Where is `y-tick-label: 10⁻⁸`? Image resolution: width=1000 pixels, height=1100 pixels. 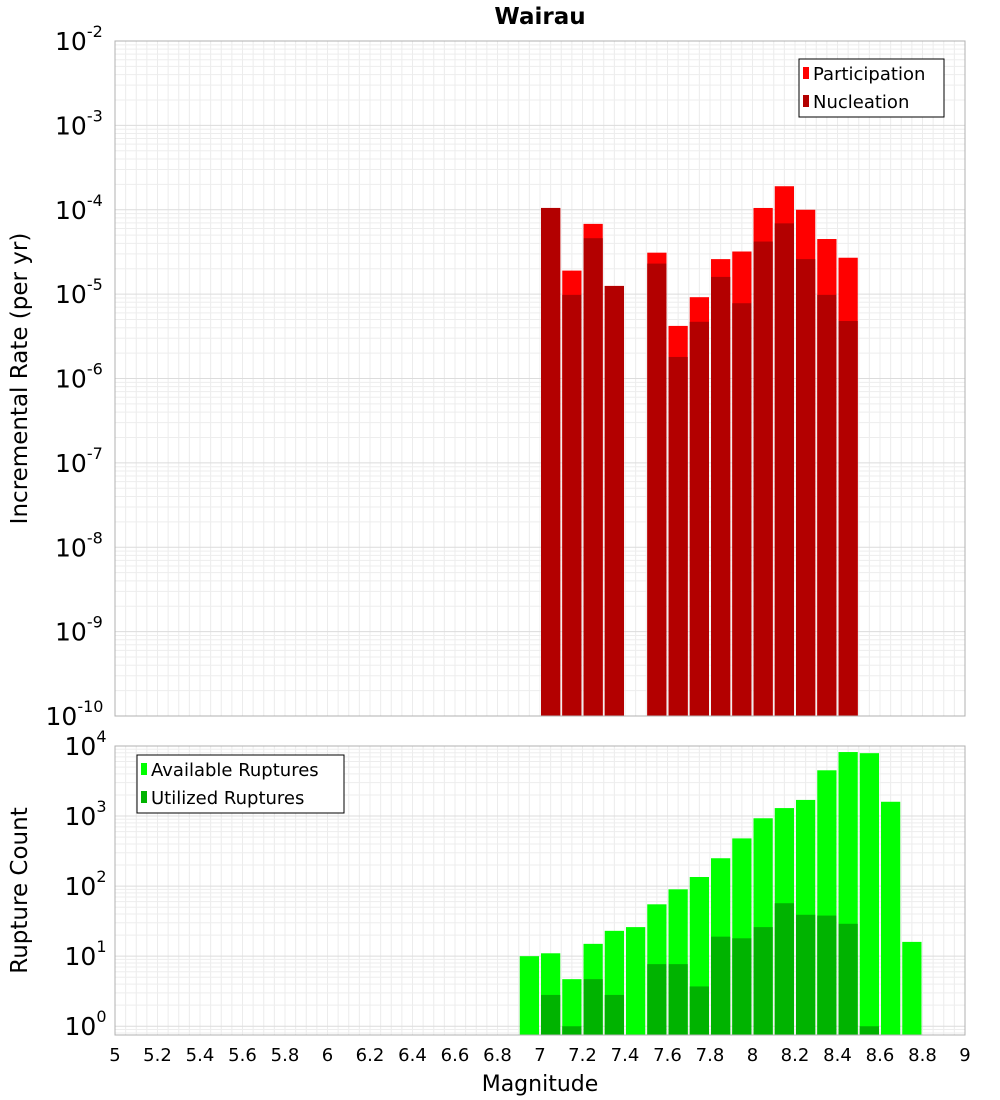
y-tick-label: 10⁻⁸ is located at coordinates (79, 545).